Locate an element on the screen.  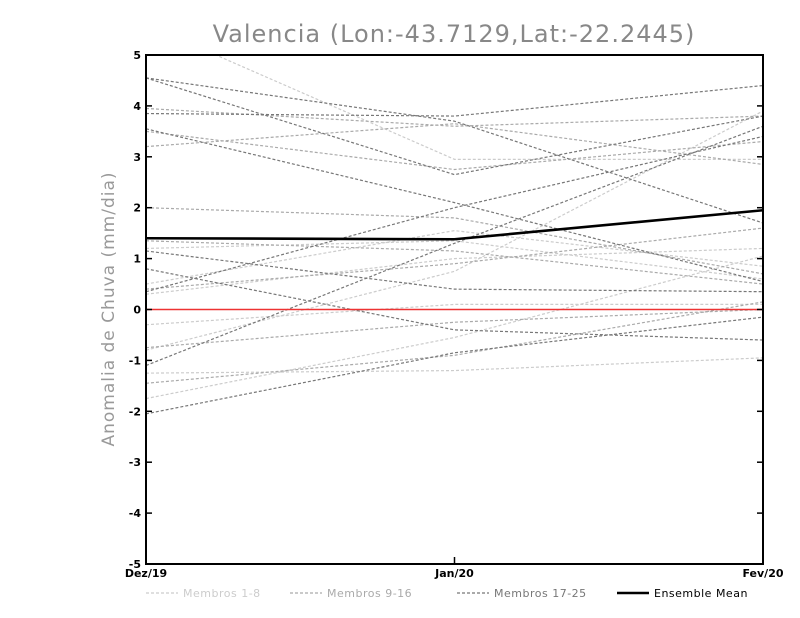
y-tick-label: -1 is located at coordinates (135, 360).